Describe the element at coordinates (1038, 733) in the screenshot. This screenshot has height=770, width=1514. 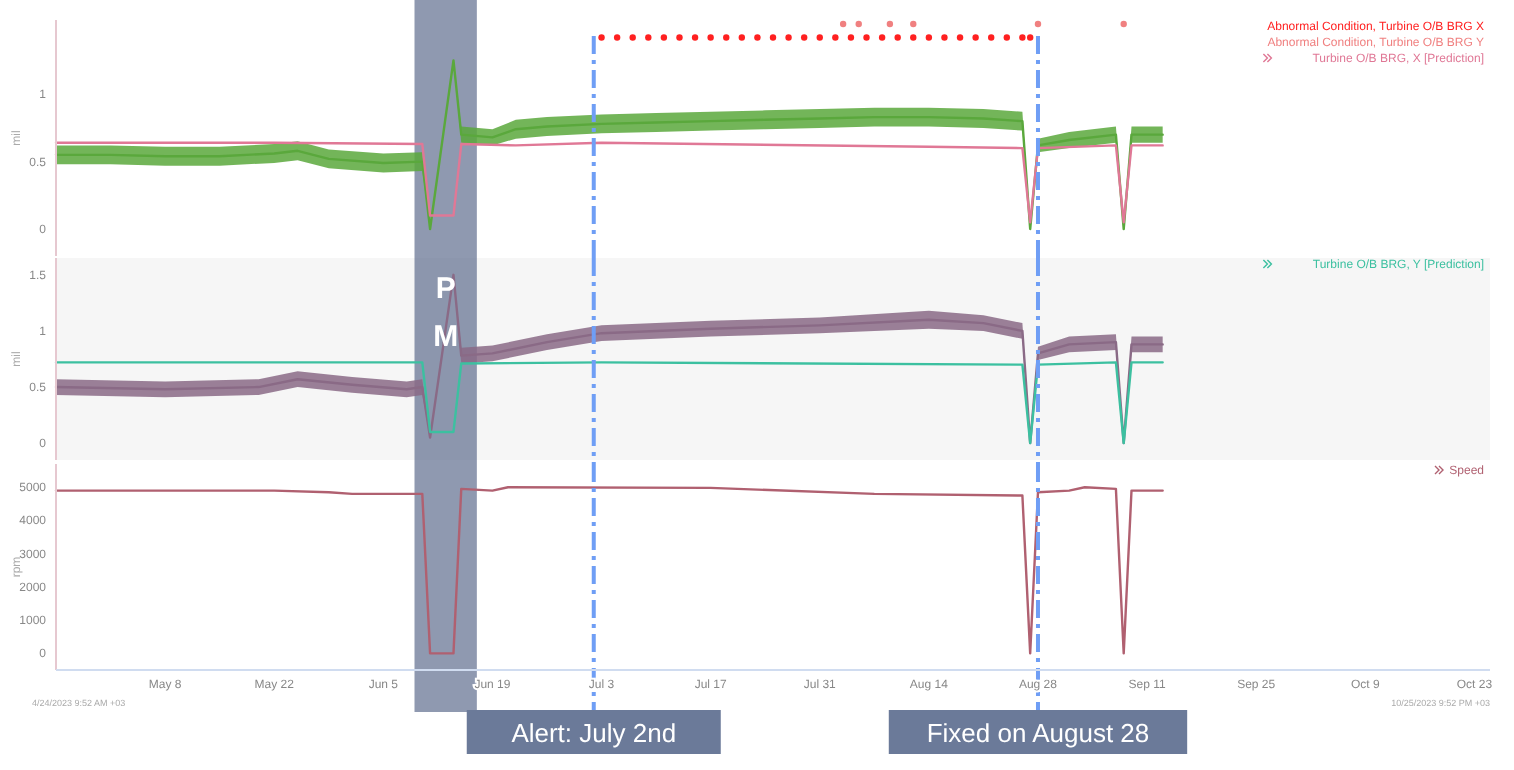
I see `ref-line-label: Fixed on August 28` at that location.